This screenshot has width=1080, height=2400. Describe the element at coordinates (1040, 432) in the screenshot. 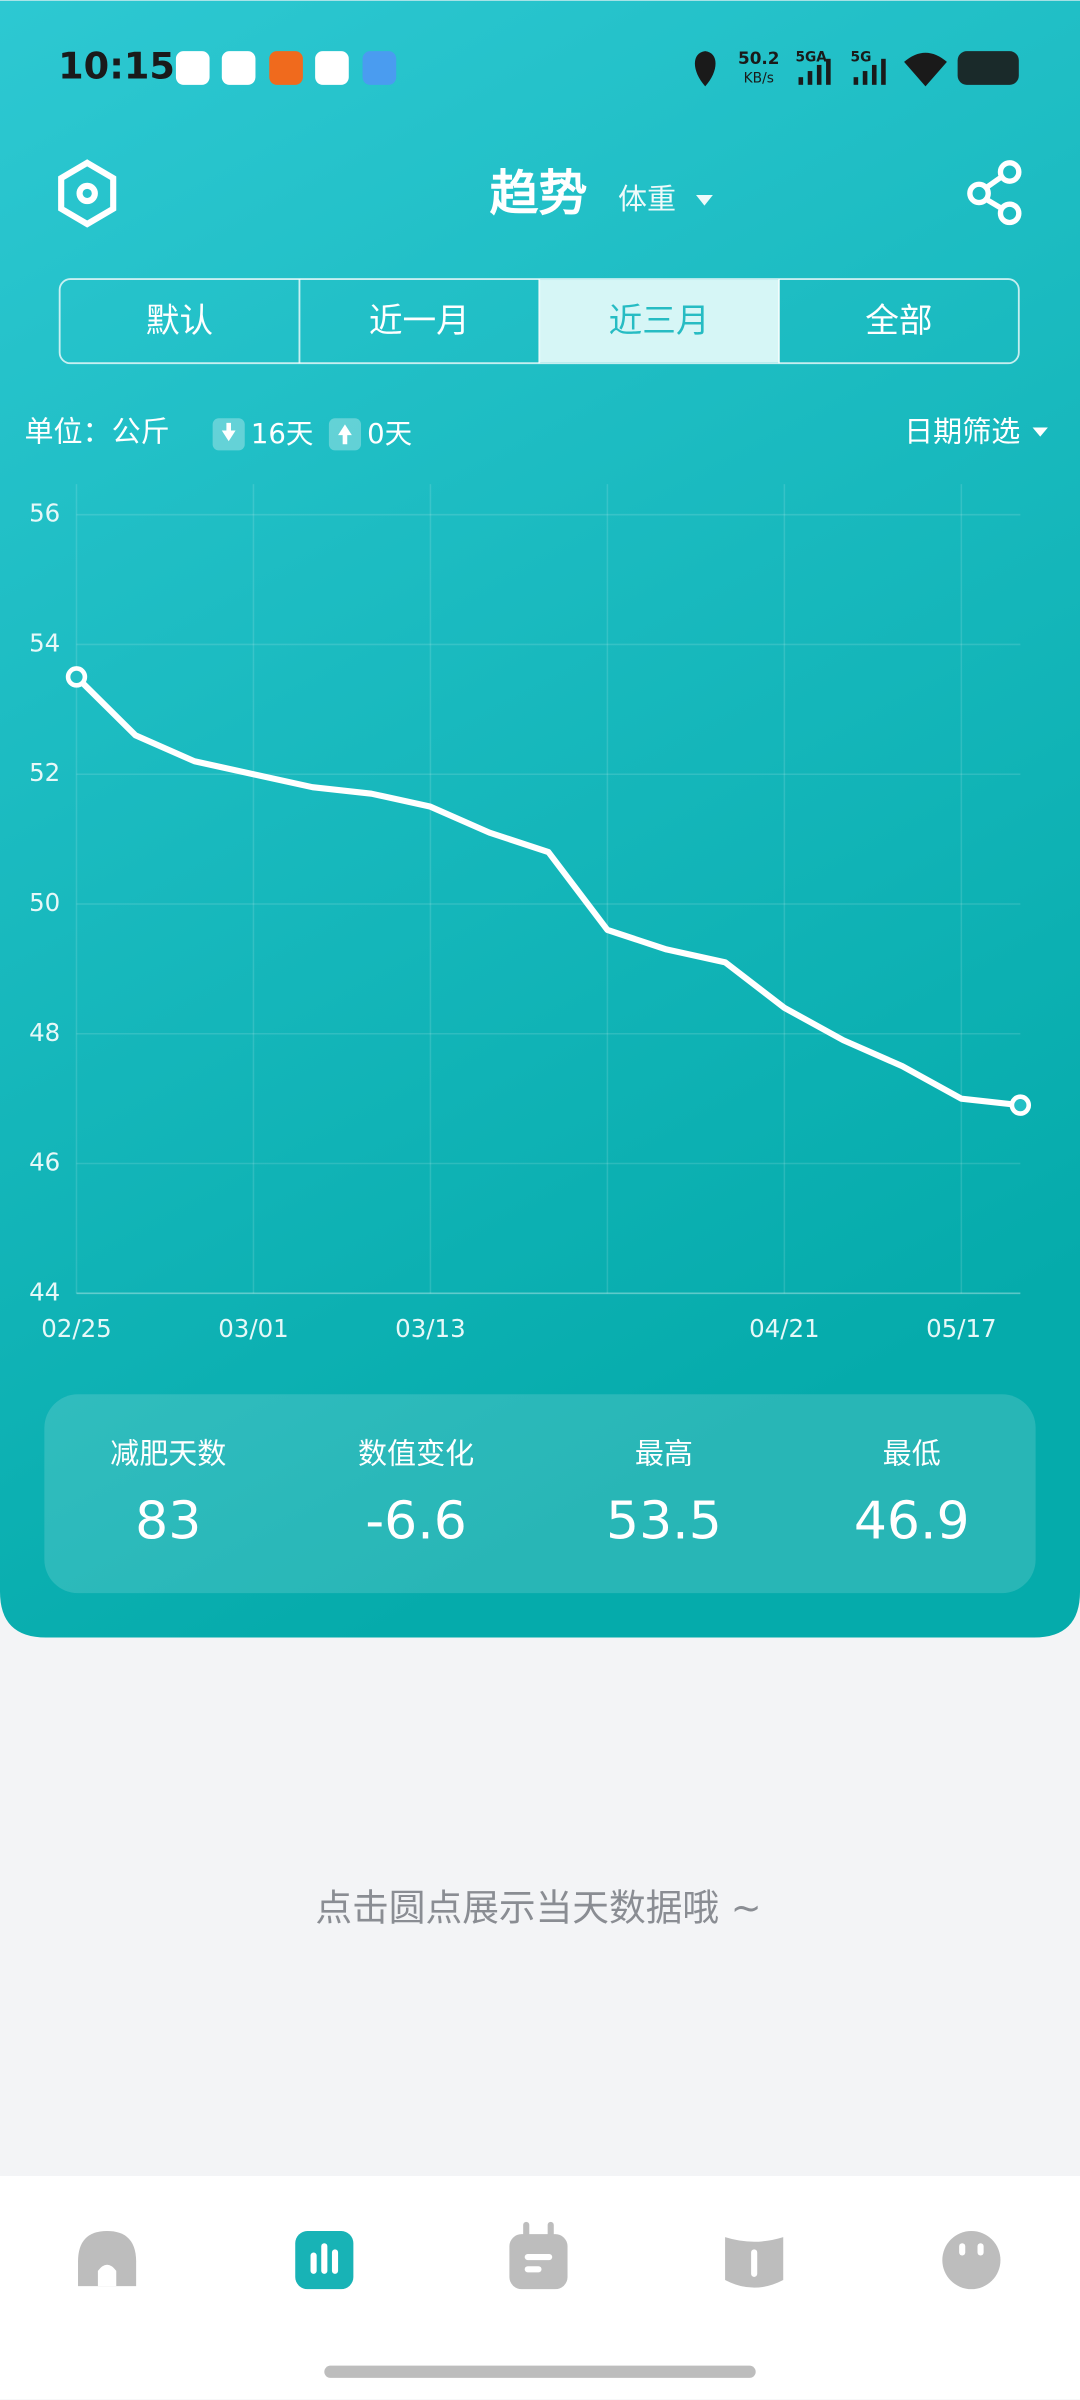

I see `date-filter-arrow` at that location.